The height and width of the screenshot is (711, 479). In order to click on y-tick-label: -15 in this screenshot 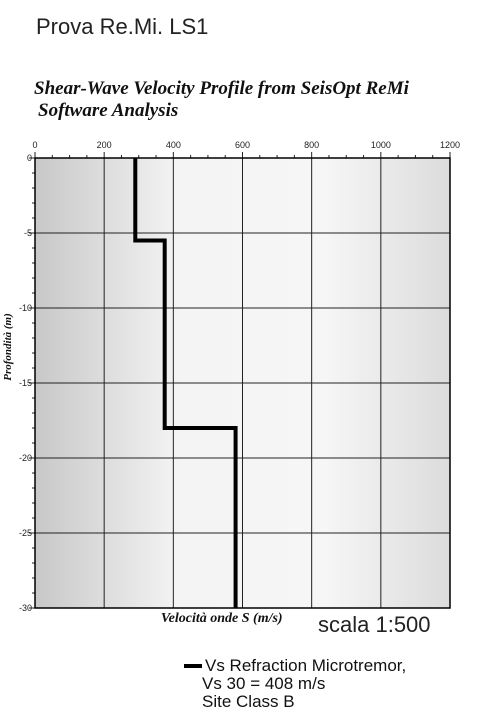, I will do `click(25, 383)`.